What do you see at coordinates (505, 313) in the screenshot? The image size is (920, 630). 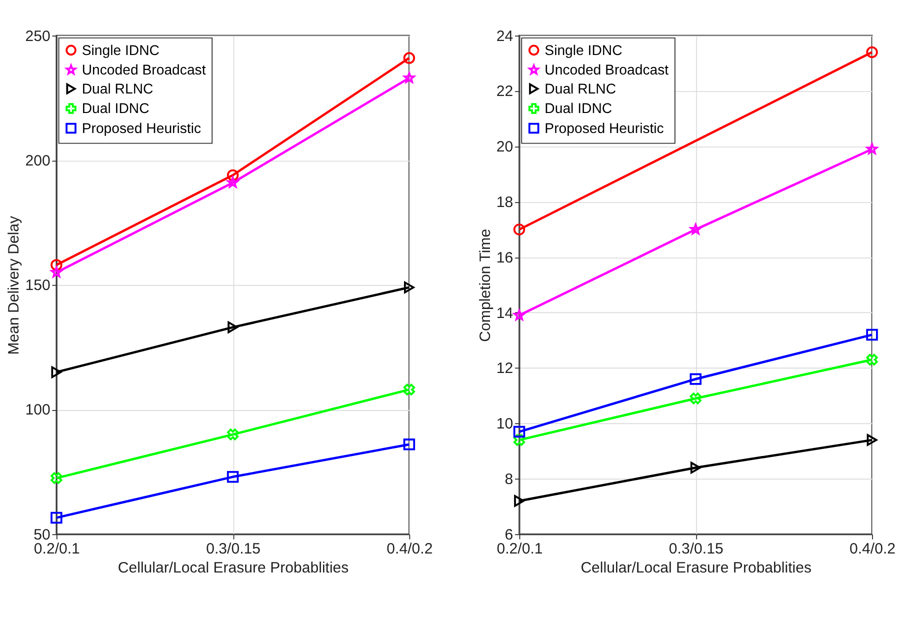 I see `y-tick-label: 14` at bounding box center [505, 313].